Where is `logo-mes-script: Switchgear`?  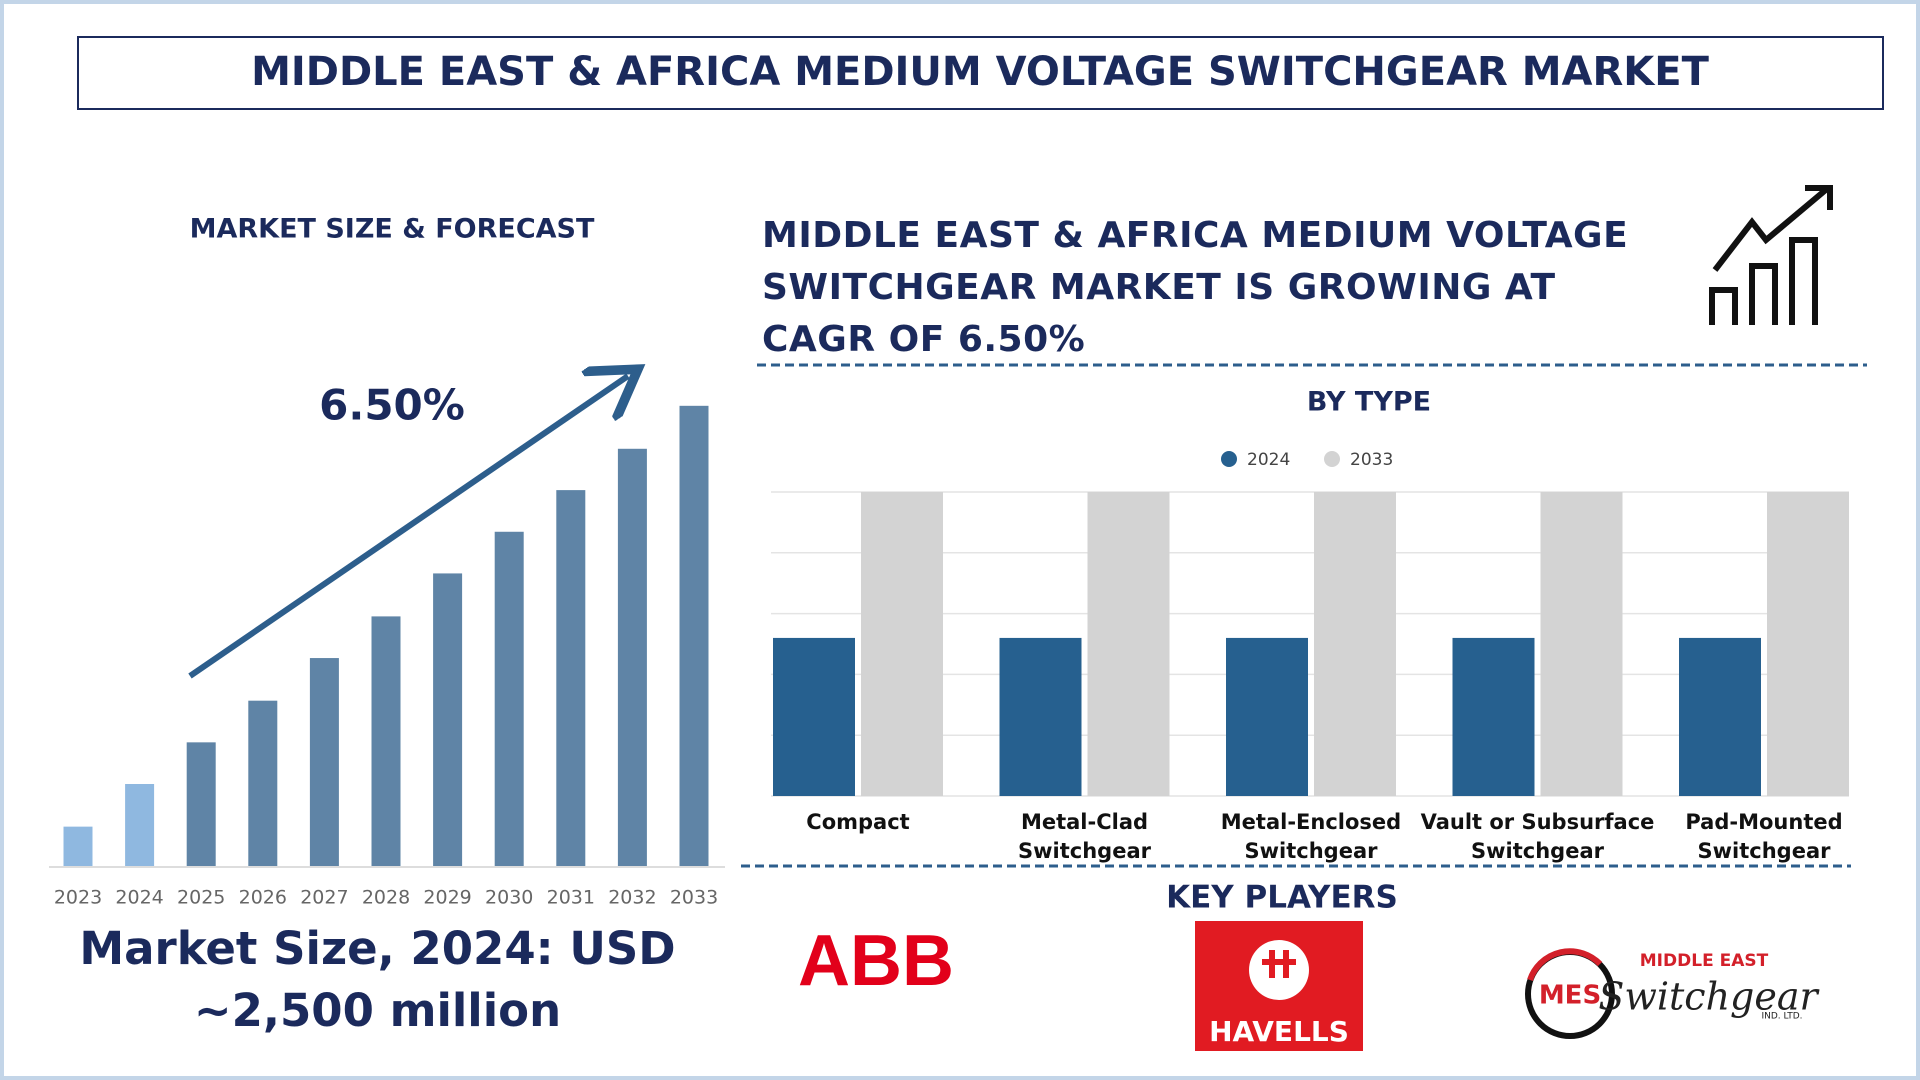 logo-mes-script: Switchgear is located at coordinates (1709, 997).